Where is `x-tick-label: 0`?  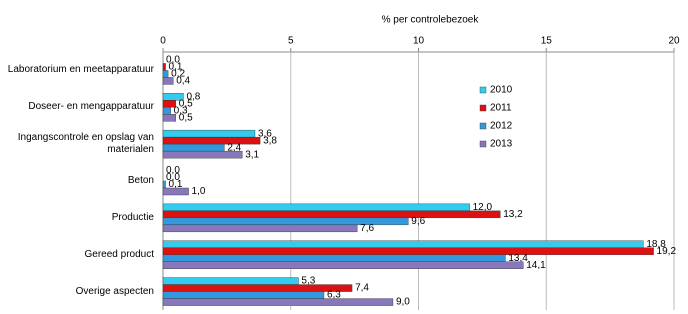 x-tick-label: 0 is located at coordinates (163, 41).